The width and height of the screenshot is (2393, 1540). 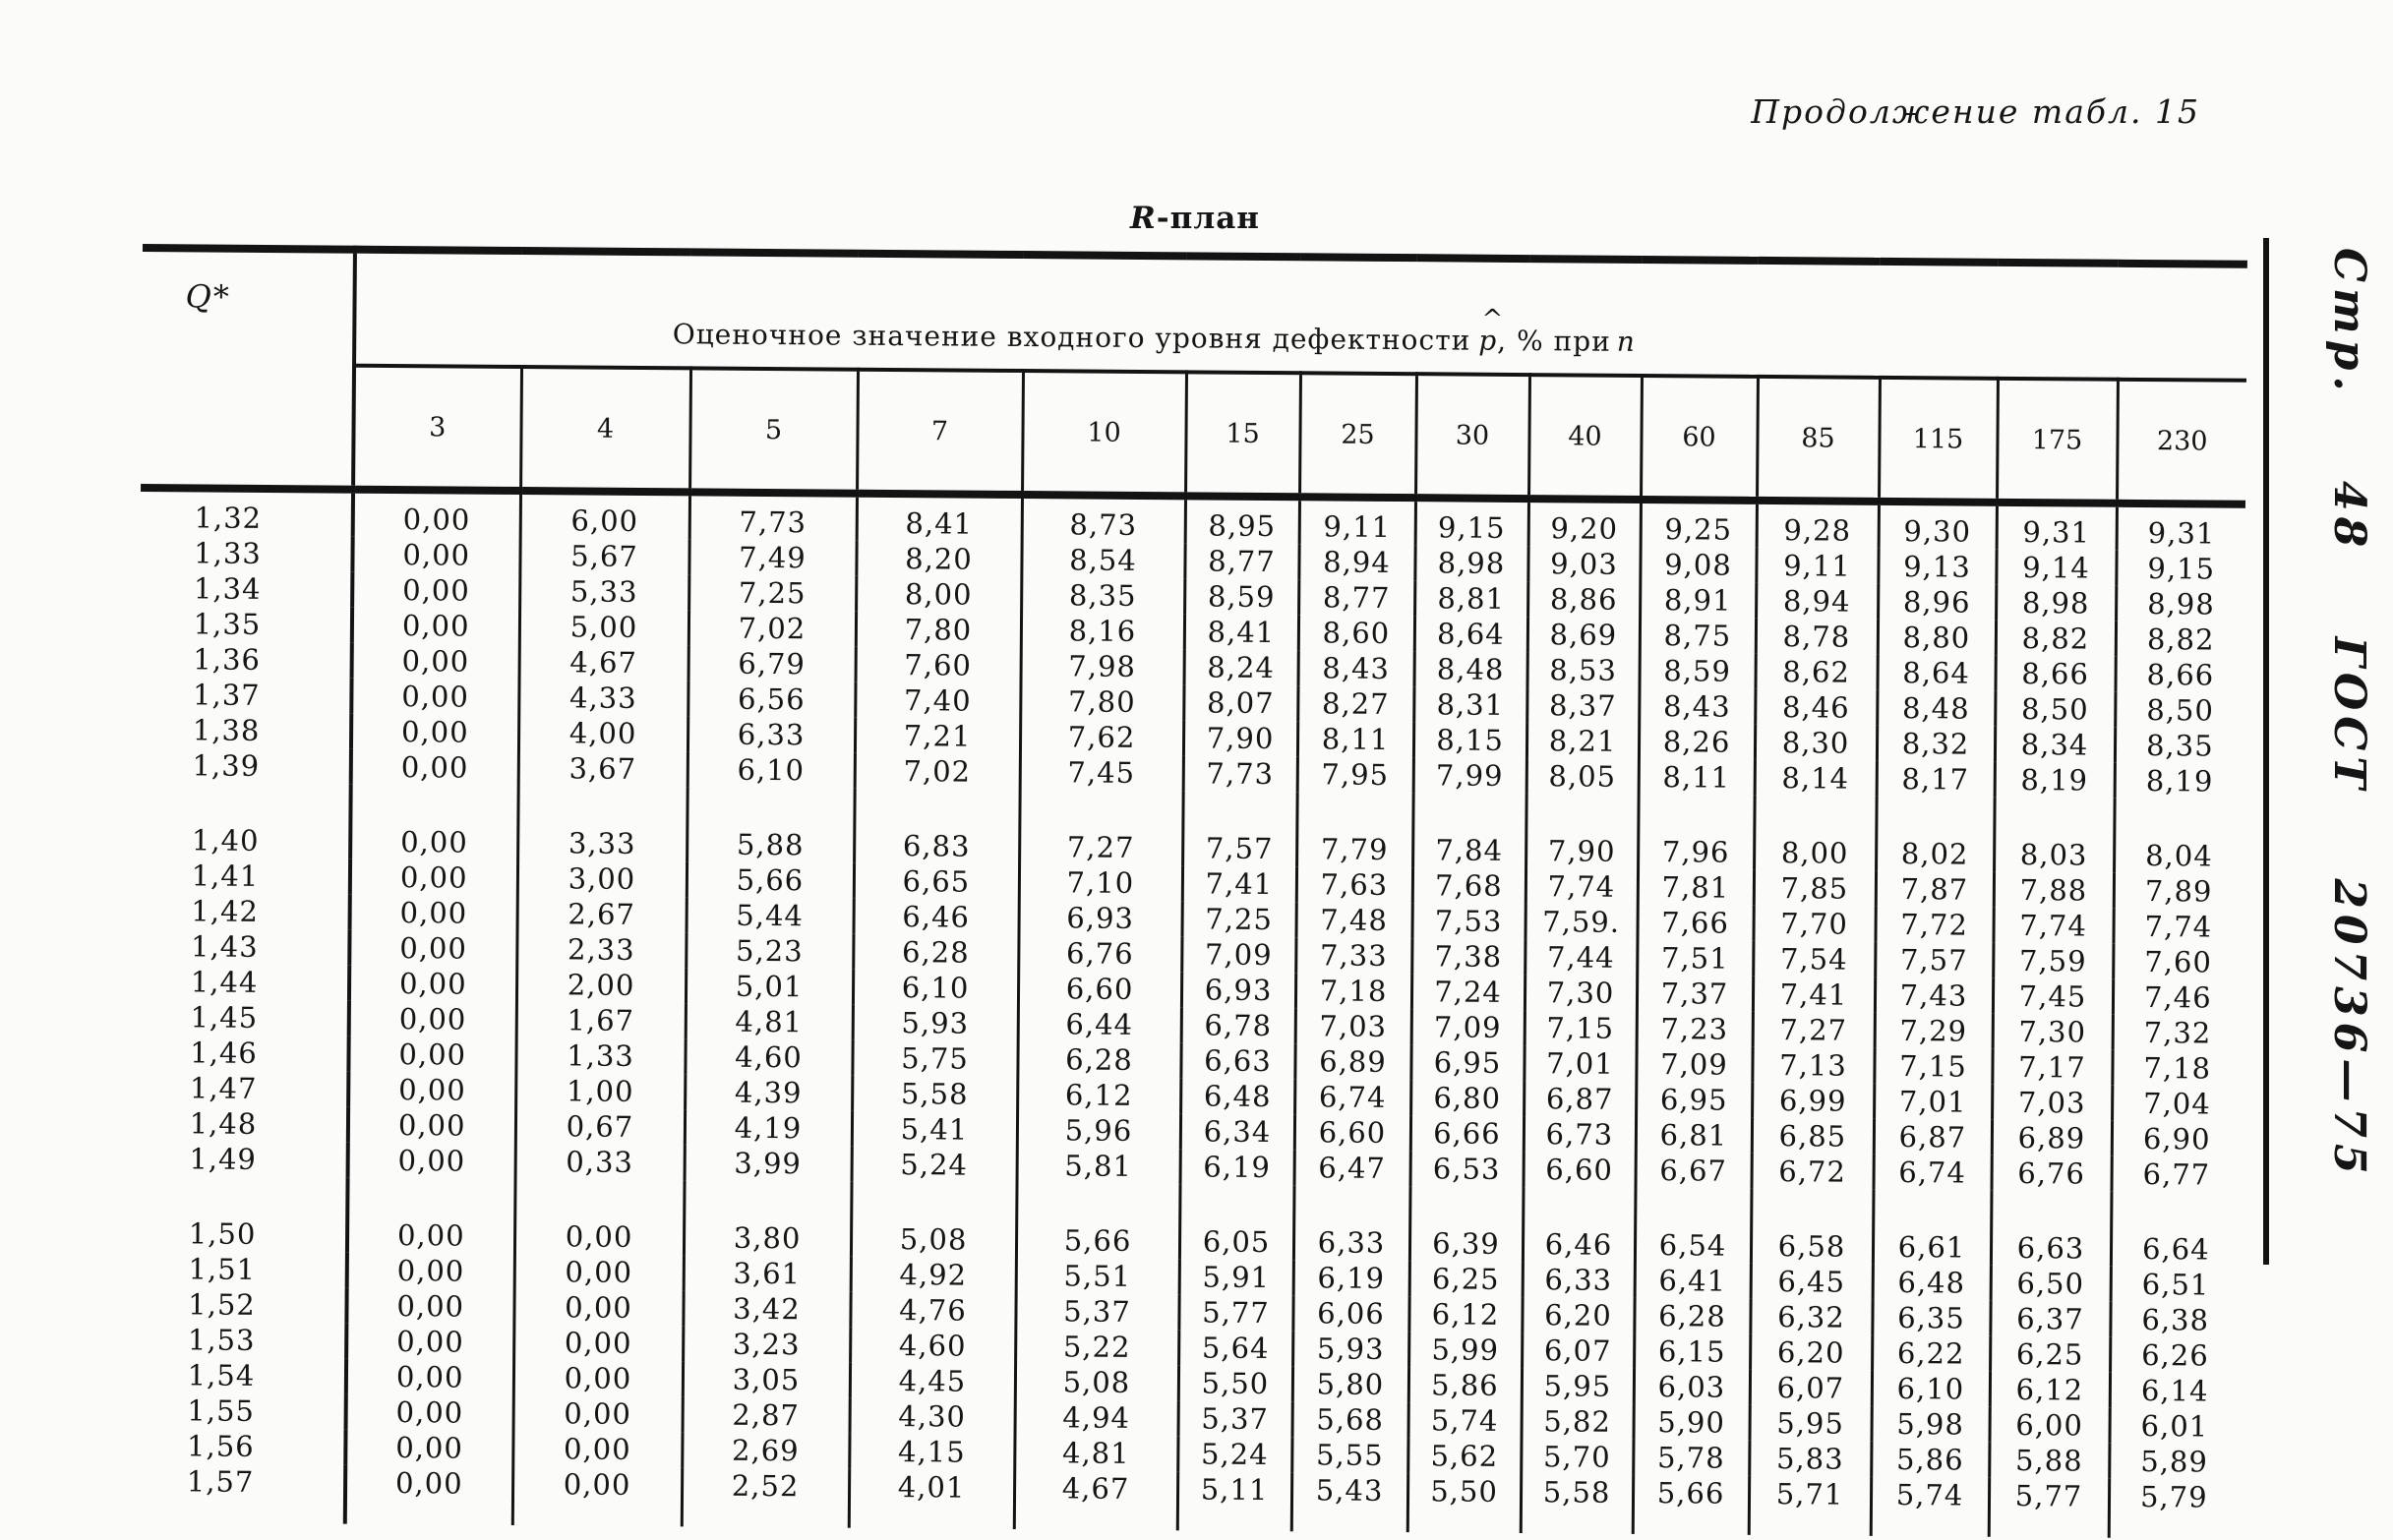 What do you see at coordinates (241, 1304) in the screenshot?
I see `q-cell: 1,52` at bounding box center [241, 1304].